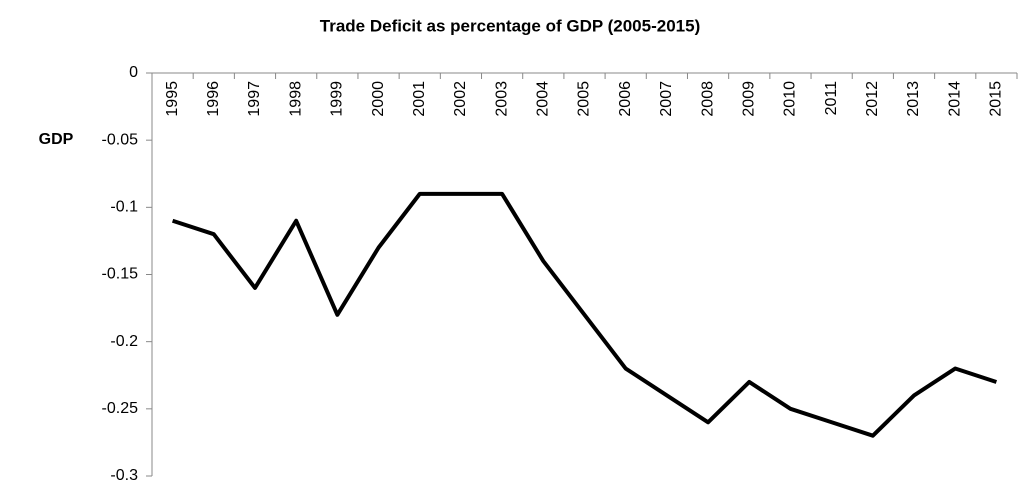  I want to click on y-tick-label: -0.25, so click(120, 408).